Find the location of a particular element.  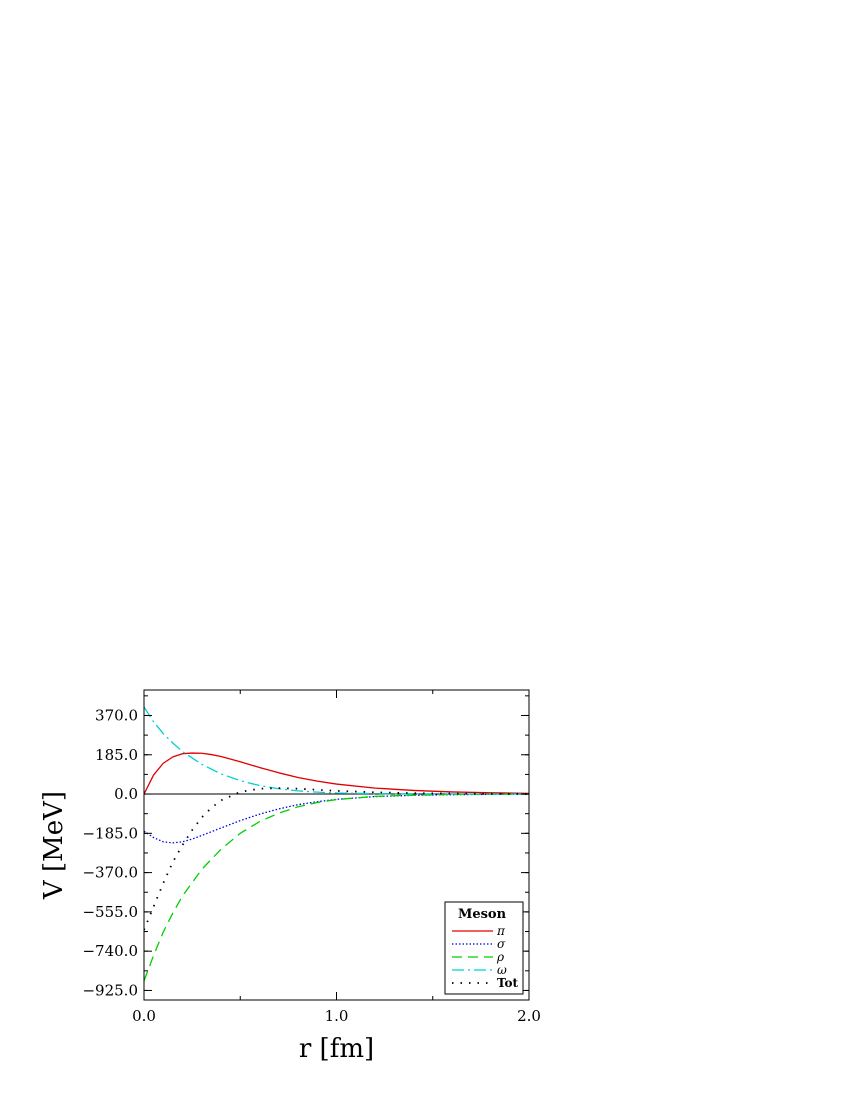

legend-label-2: σ is located at coordinates (501, 944).